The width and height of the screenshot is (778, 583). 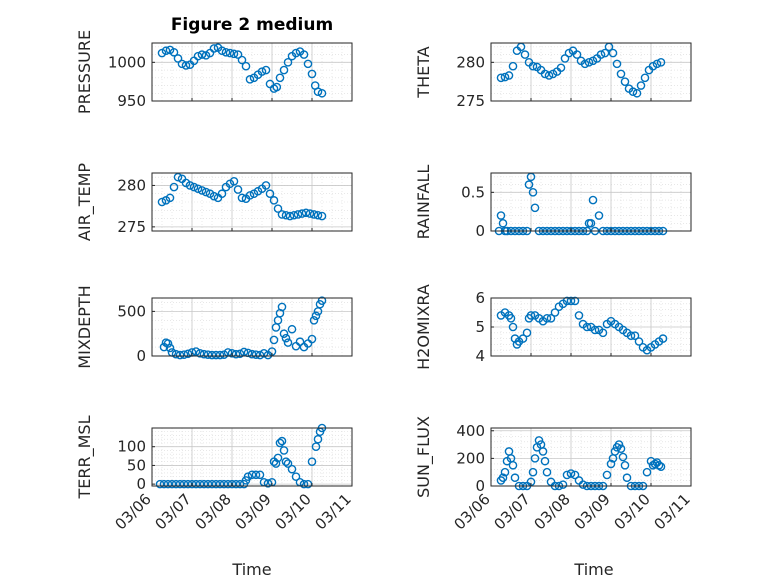 What do you see at coordinates (131, 447) in the screenshot?
I see `y-tick-label: 100` at bounding box center [131, 447].